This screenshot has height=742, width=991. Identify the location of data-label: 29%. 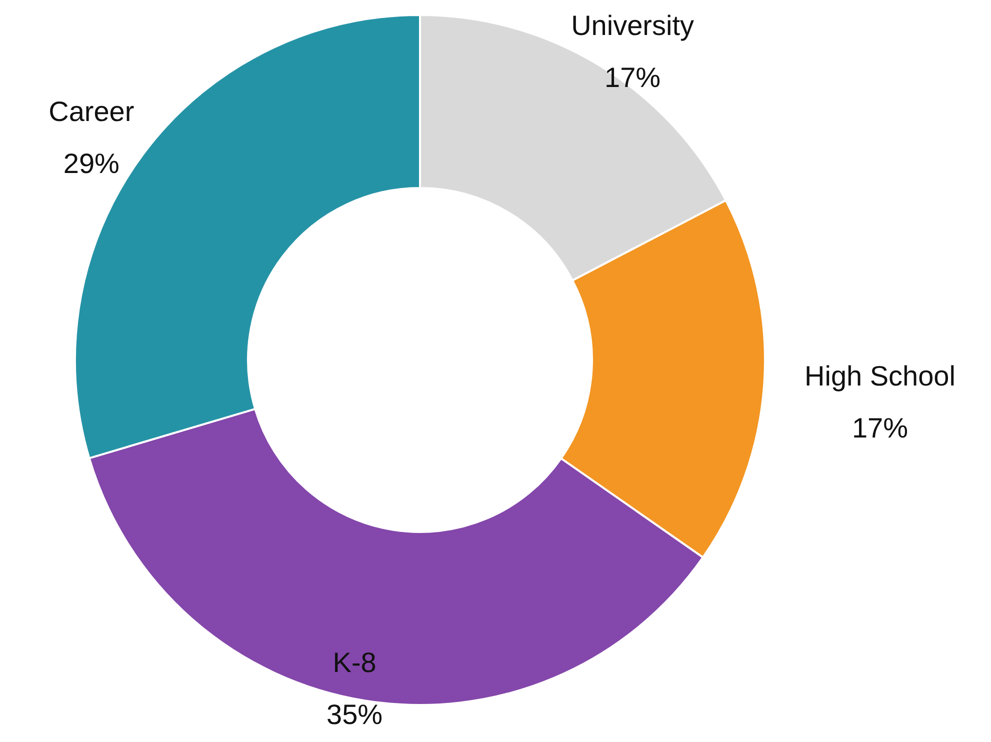
(91, 163).